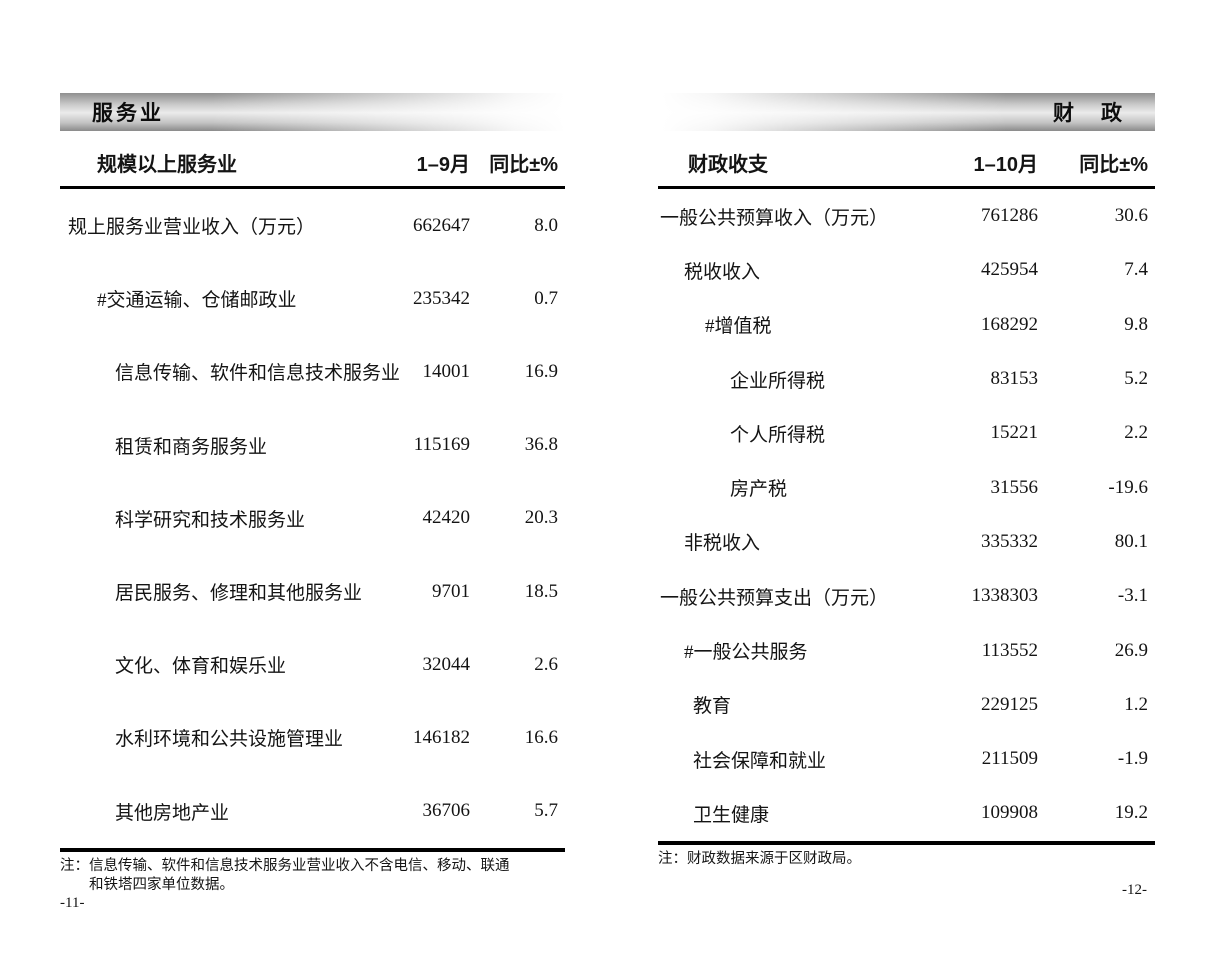 The height and width of the screenshot is (977, 1218). What do you see at coordinates (191, 447) in the screenshot?
I see `row-label: 租赁和商务服务业` at bounding box center [191, 447].